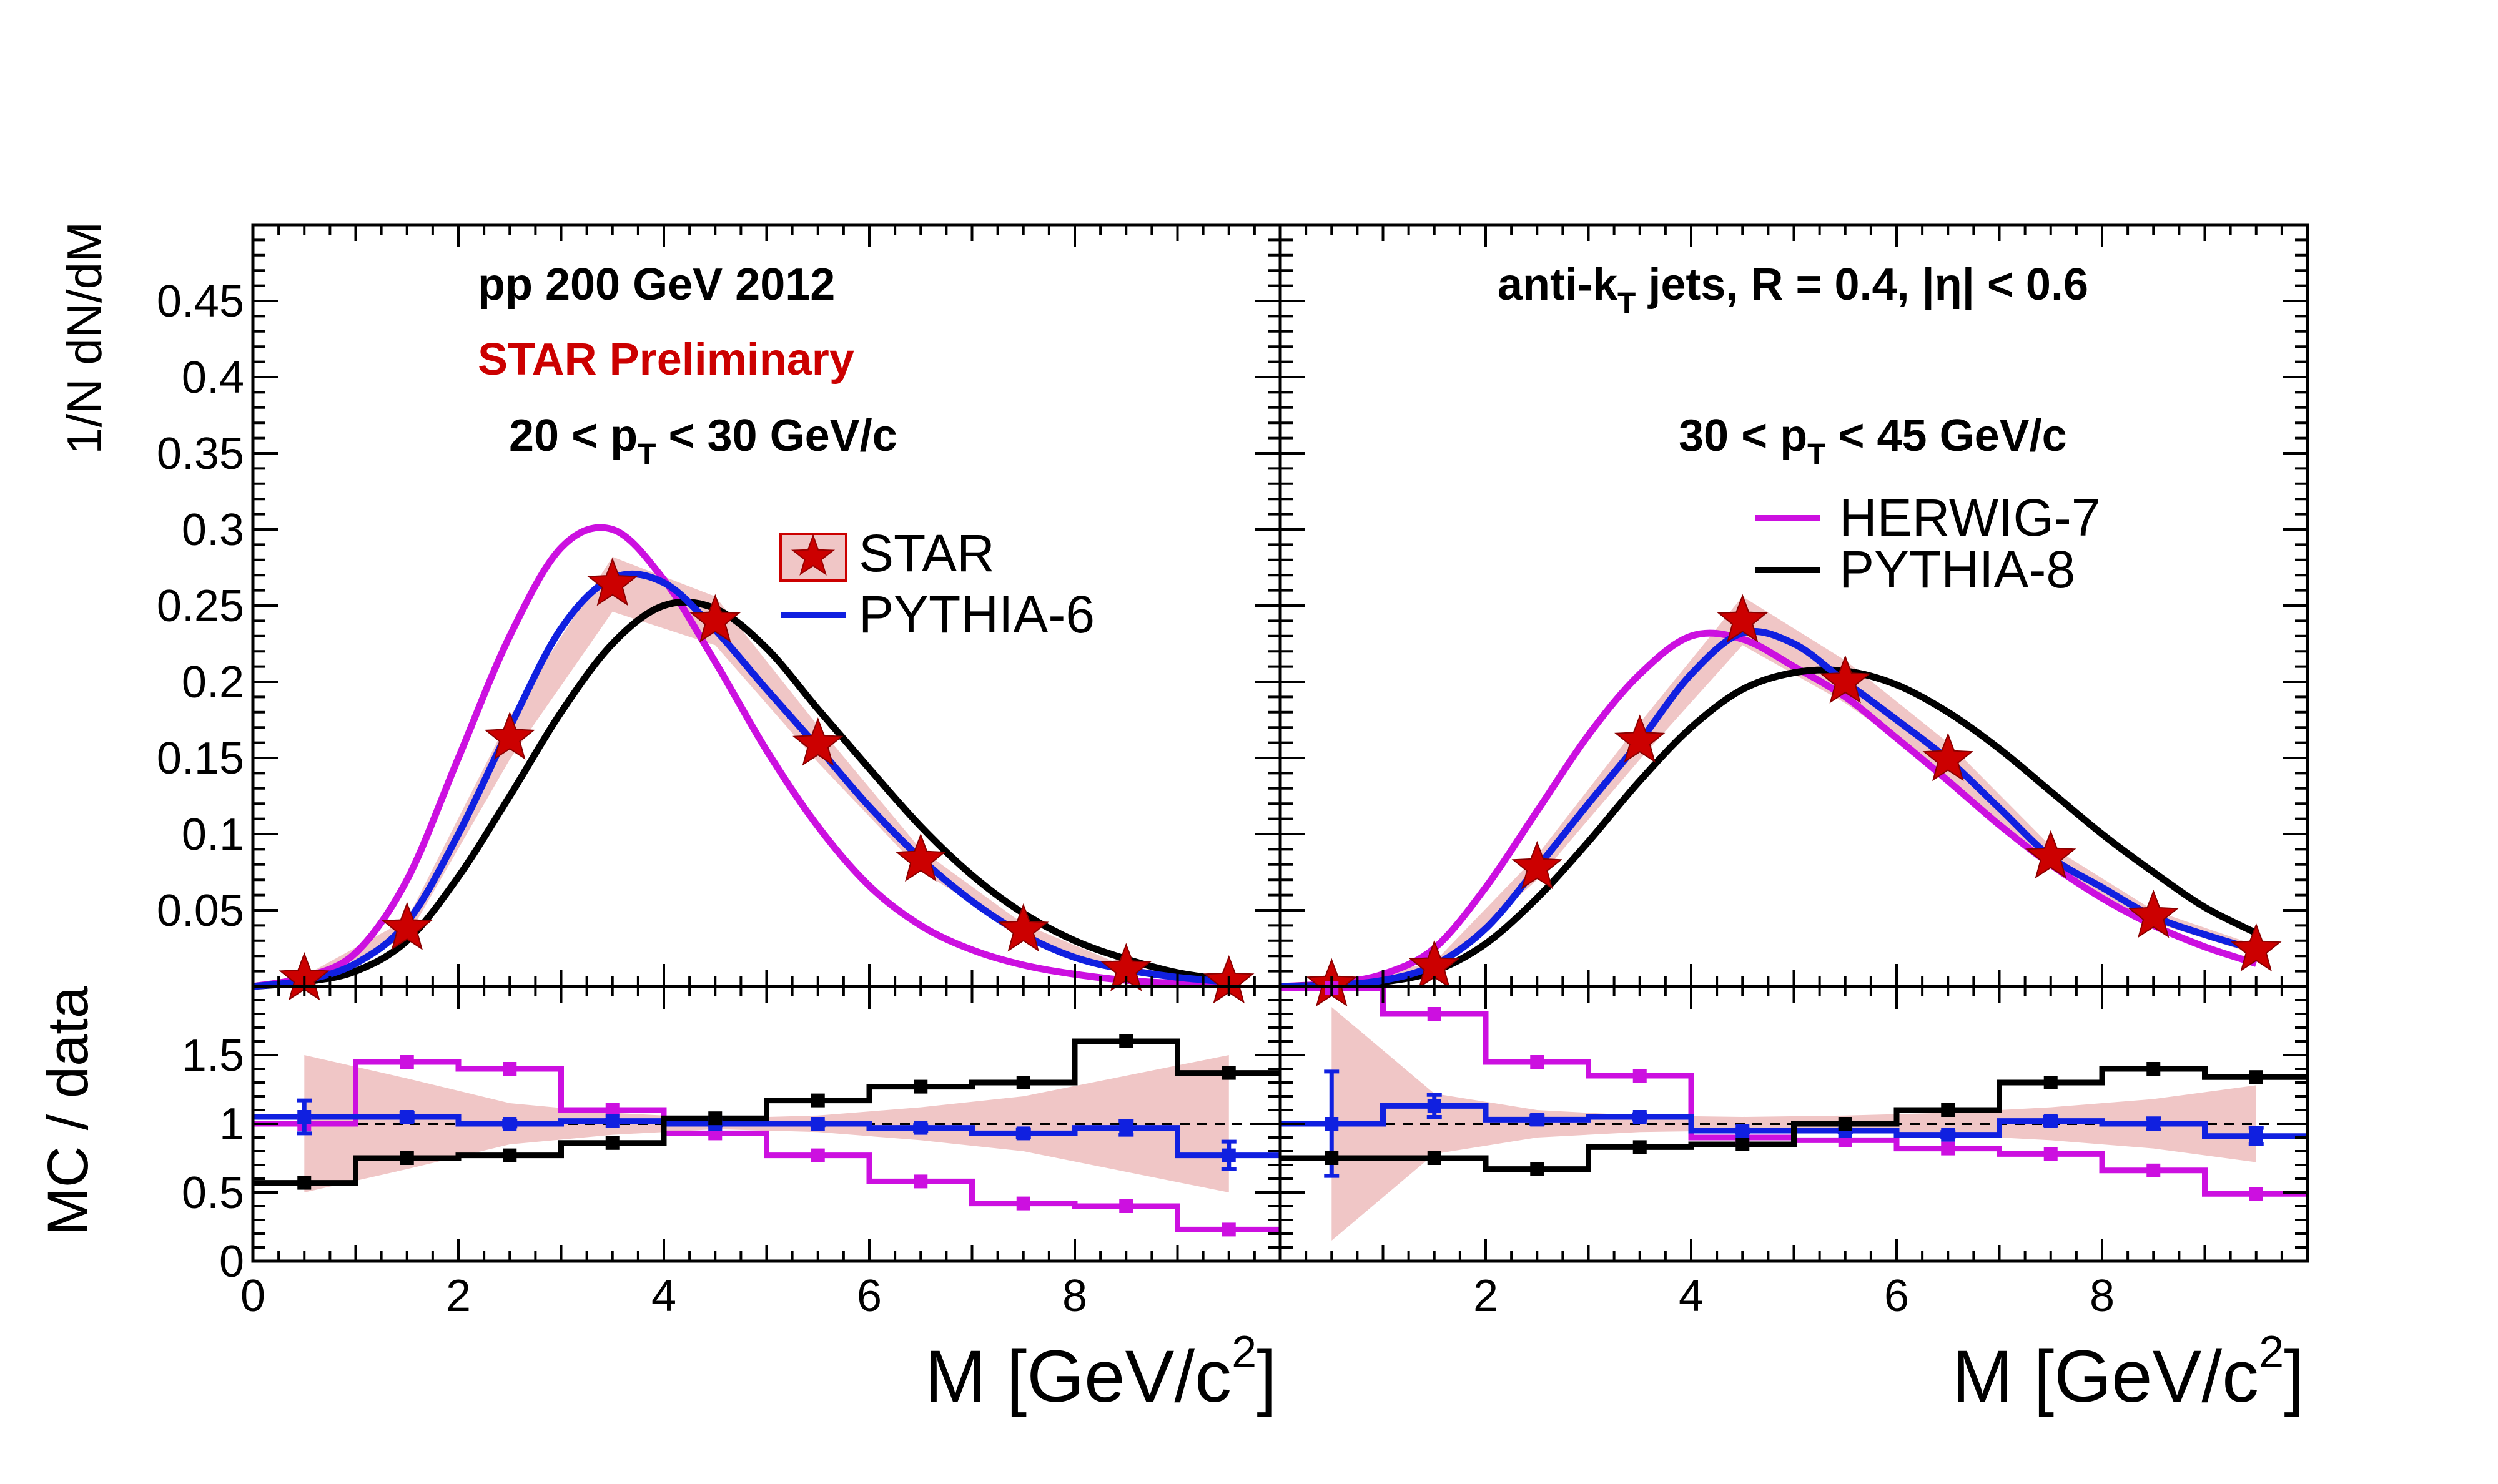 The image size is (2498, 1484). What do you see at coordinates (869, 1296) in the screenshot?
I see `x-tick-label-left: 6` at bounding box center [869, 1296].